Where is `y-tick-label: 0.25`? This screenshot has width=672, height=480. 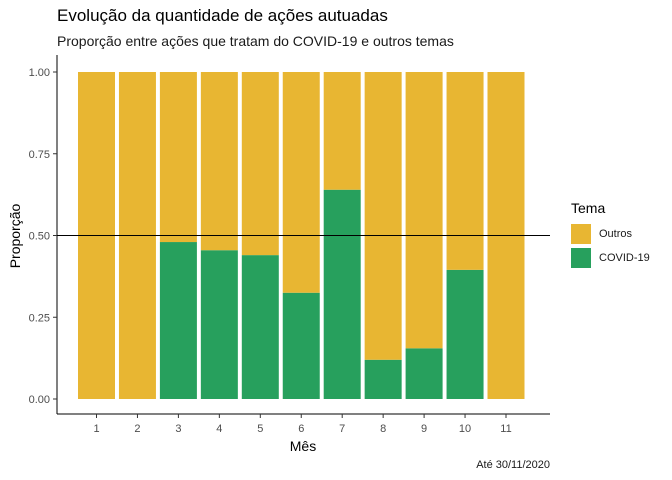 y-tick-label: 0.25 is located at coordinates (39, 318).